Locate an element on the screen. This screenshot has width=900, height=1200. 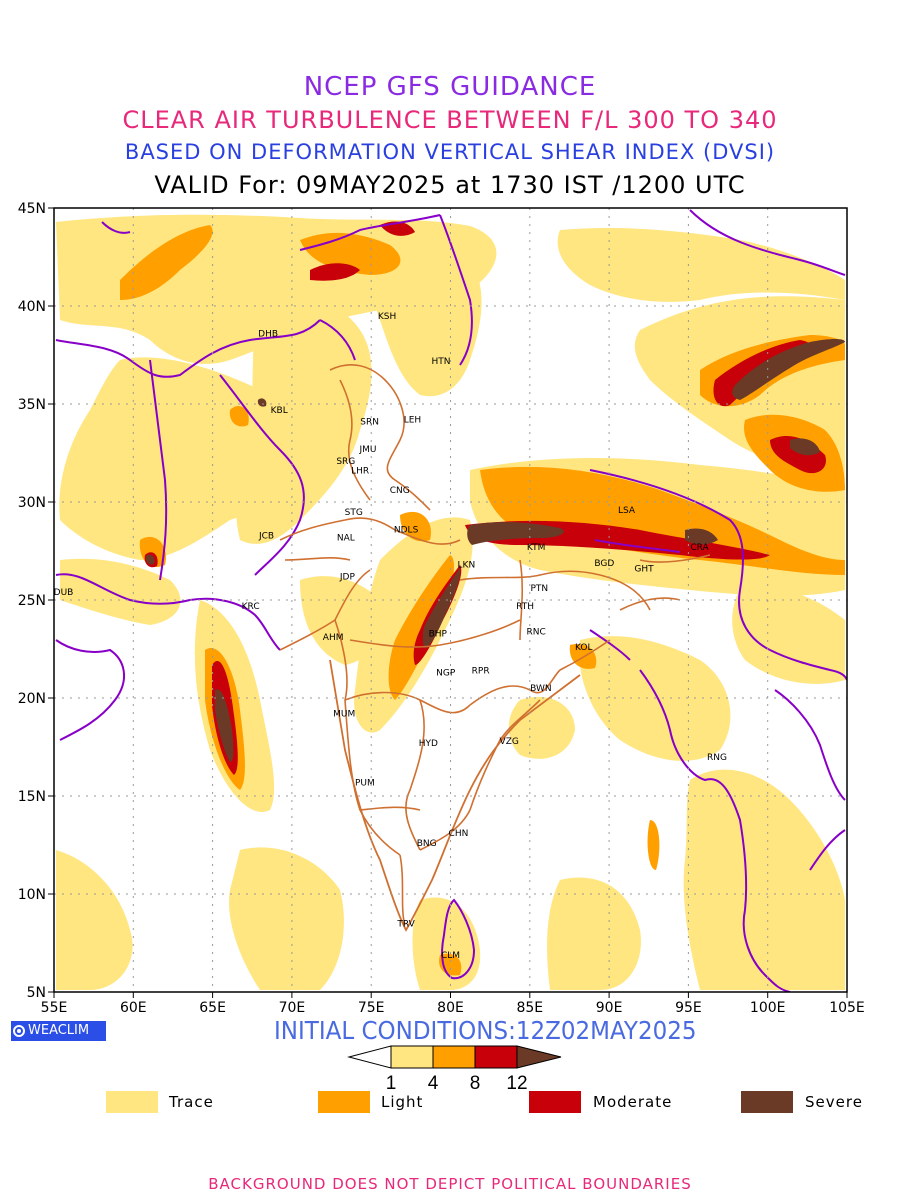
colorbar-tick-12: 12 is located at coordinates (516, 1083).